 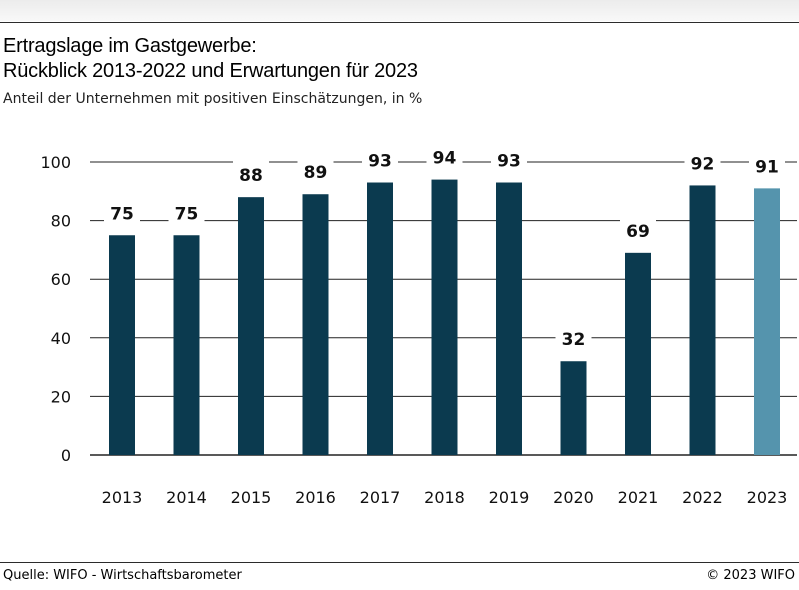 I want to click on x-tick-label-2015: 2015, so click(x=251, y=497).